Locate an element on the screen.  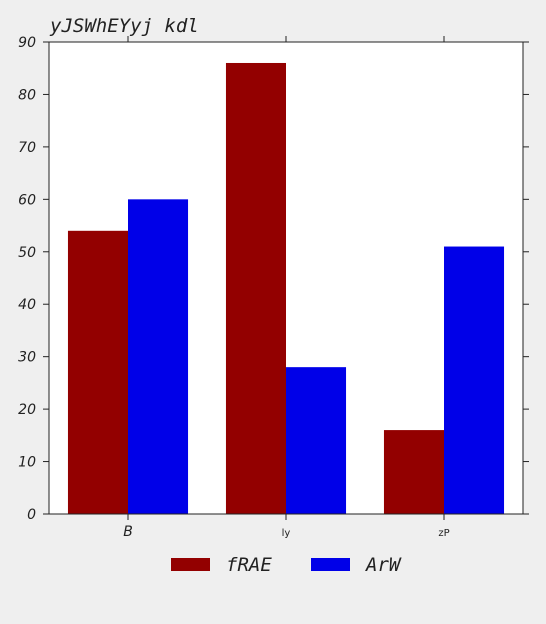
chart-title: yJSWhEYyj kdl is located at coordinates (124, 26).